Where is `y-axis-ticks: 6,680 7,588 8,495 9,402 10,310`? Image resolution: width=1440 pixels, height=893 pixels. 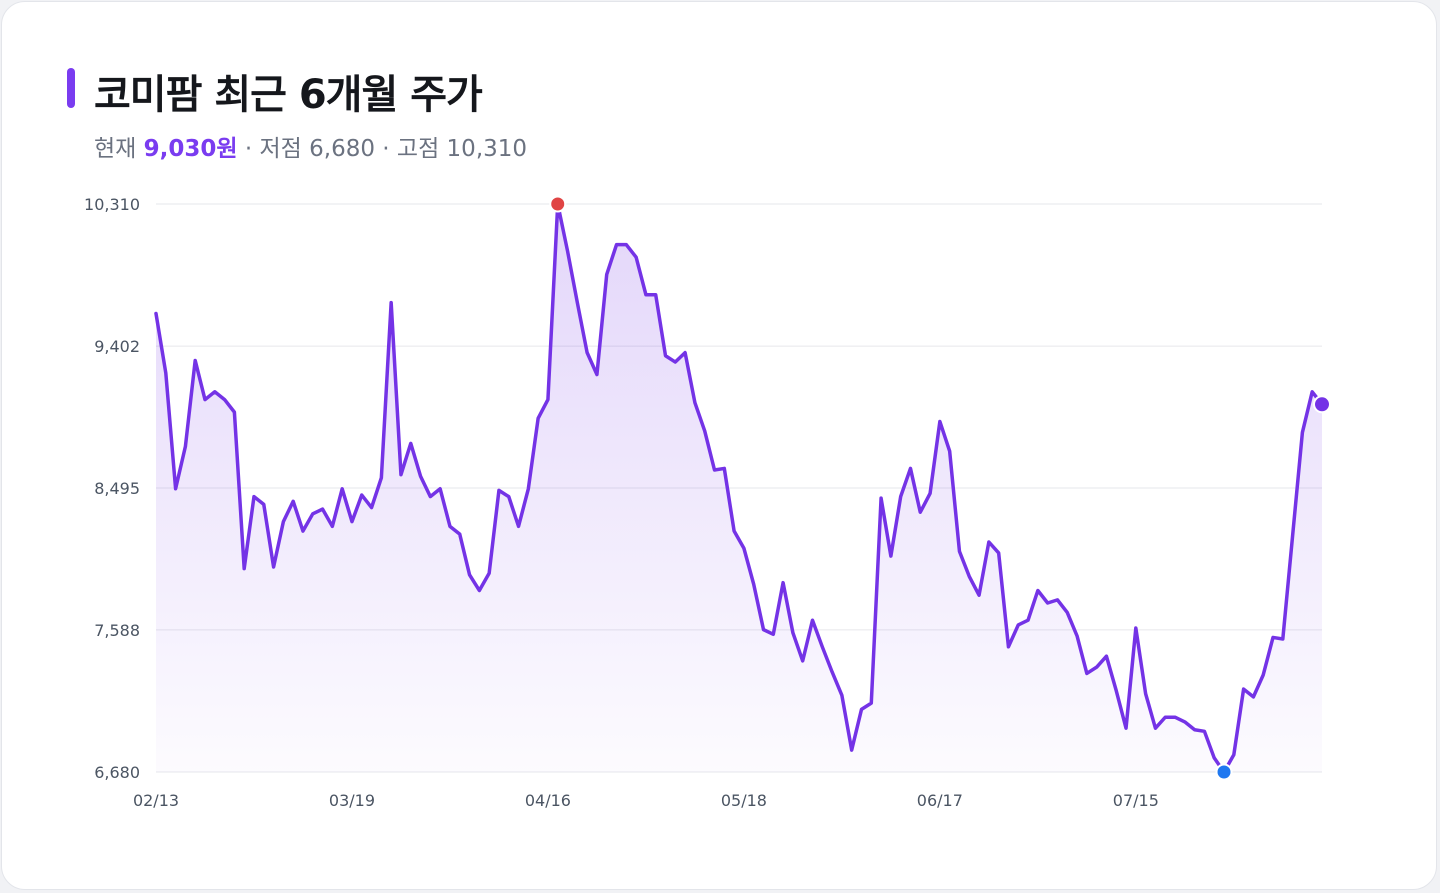
y-axis-ticks: 6,680 7,588 8,495 9,402 10,310 is located at coordinates (112, 488).